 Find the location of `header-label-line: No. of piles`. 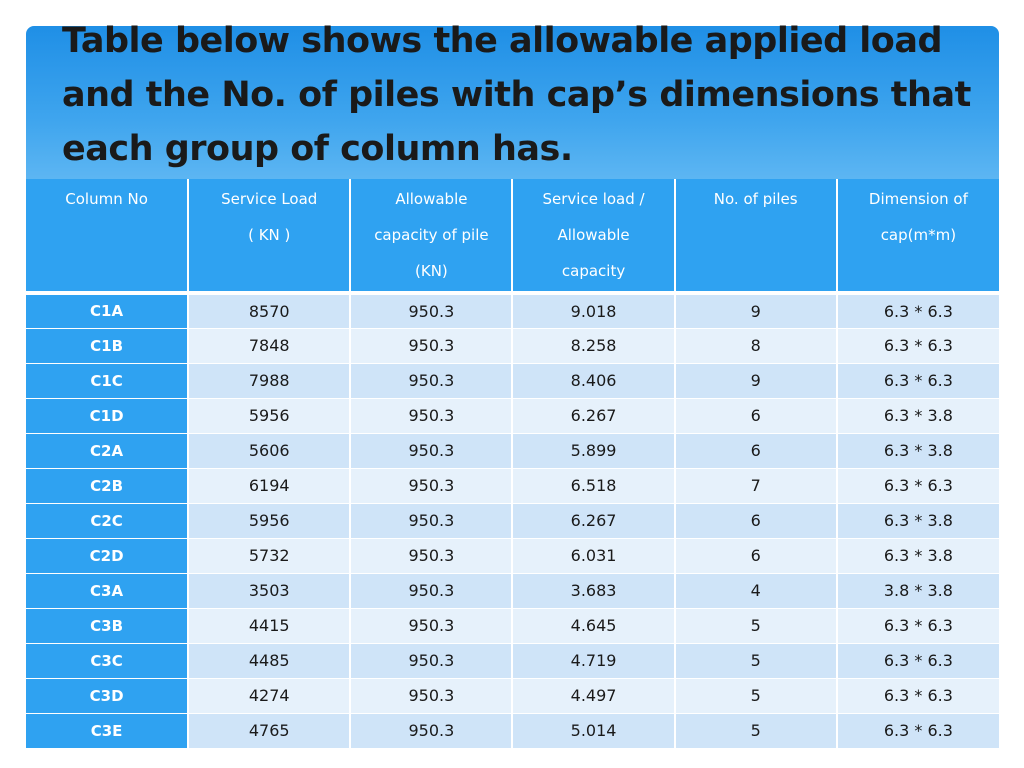

header-label-line: No. of piles is located at coordinates (755, 199).